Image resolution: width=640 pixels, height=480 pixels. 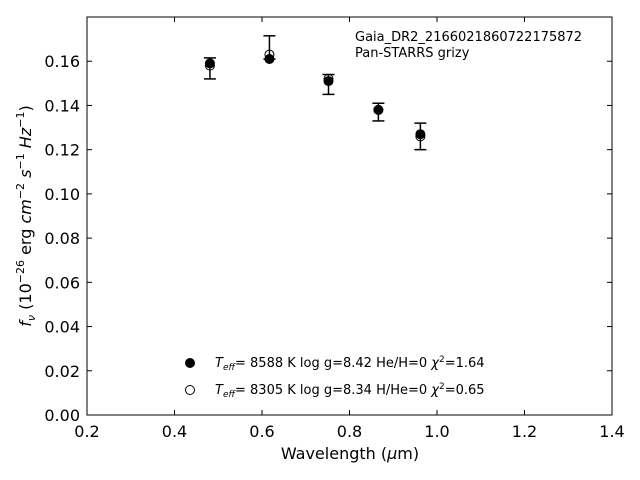 I want to click on x-tick-label: 1.4, so click(x=611, y=431).